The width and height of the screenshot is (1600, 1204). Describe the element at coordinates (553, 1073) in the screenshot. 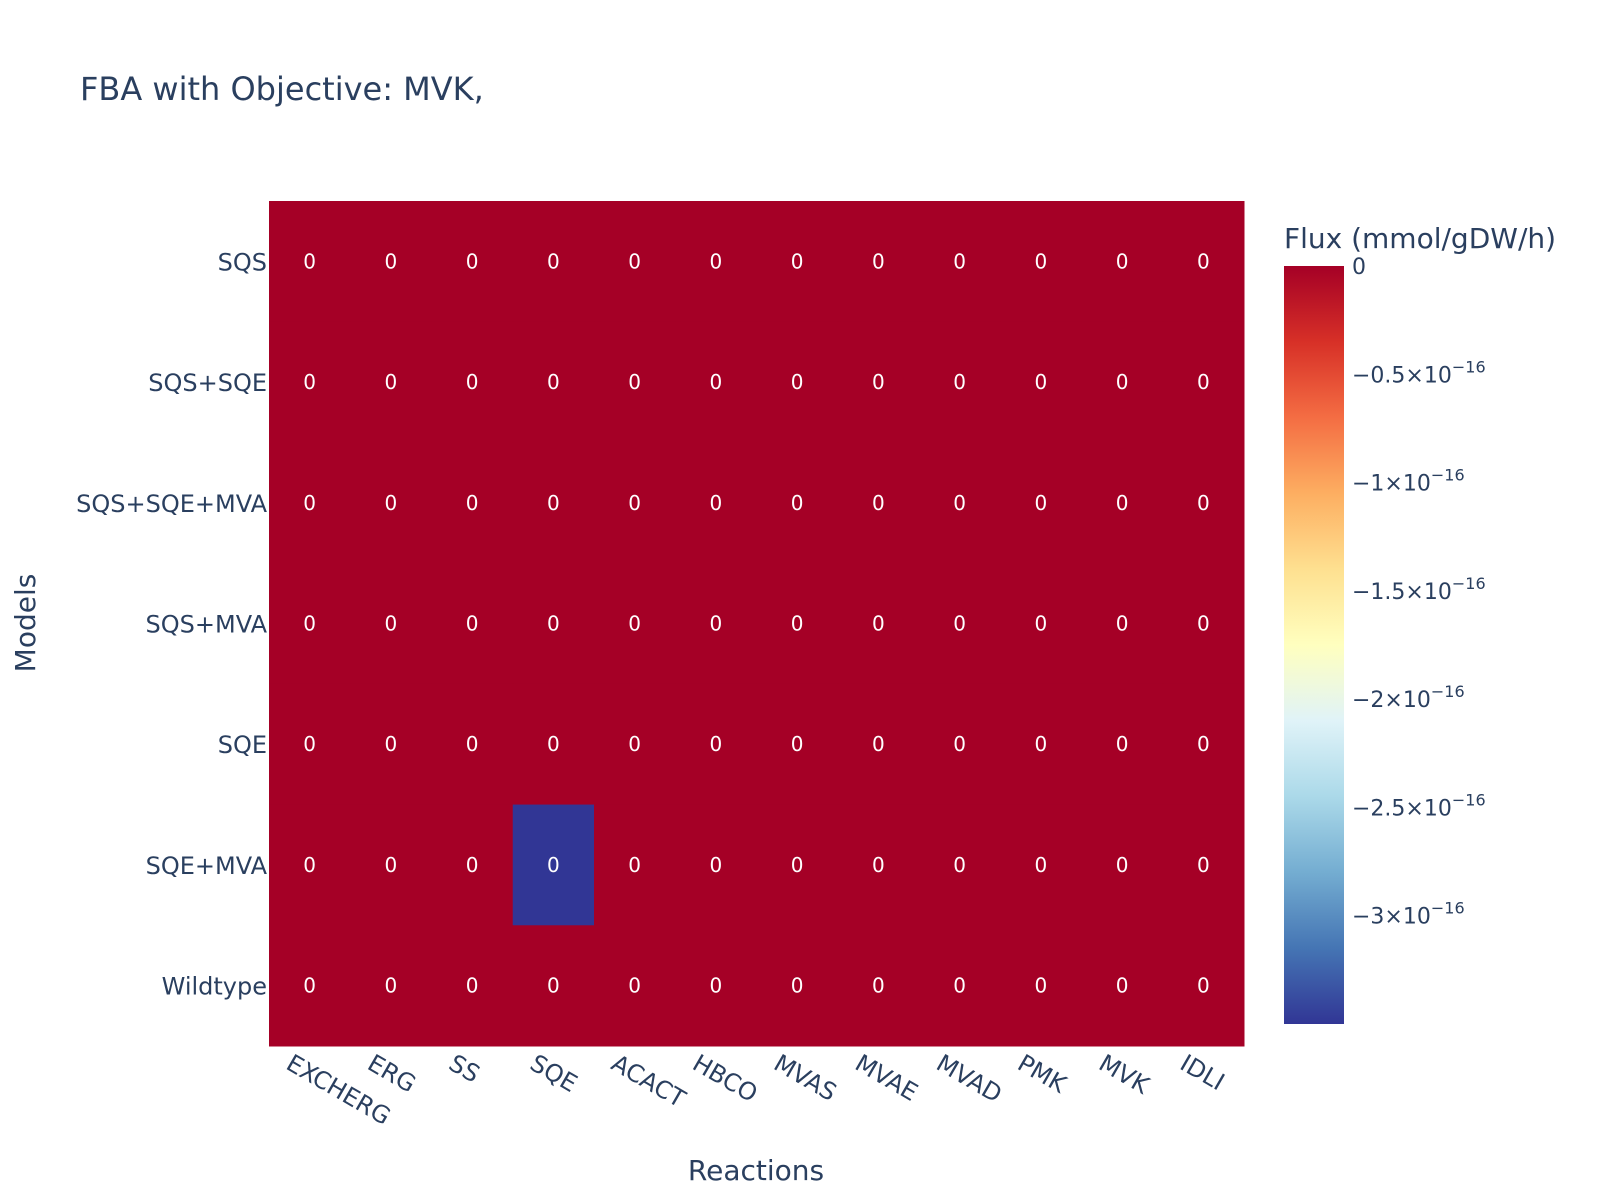

I see `x-tick-label: SQE` at that location.